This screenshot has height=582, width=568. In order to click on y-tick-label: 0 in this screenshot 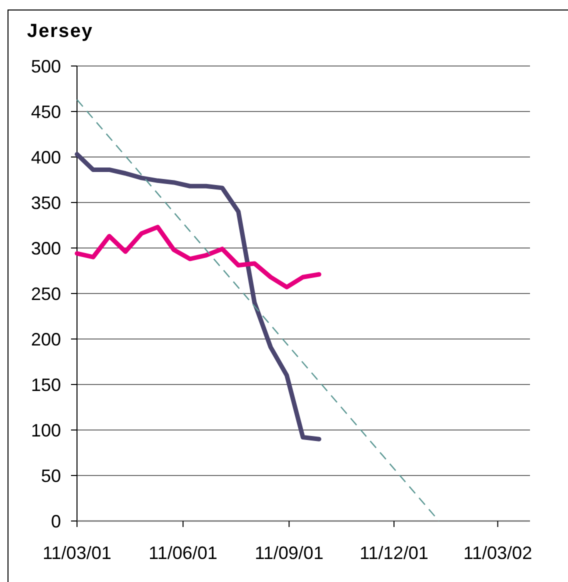, I will do `click(55, 521)`.